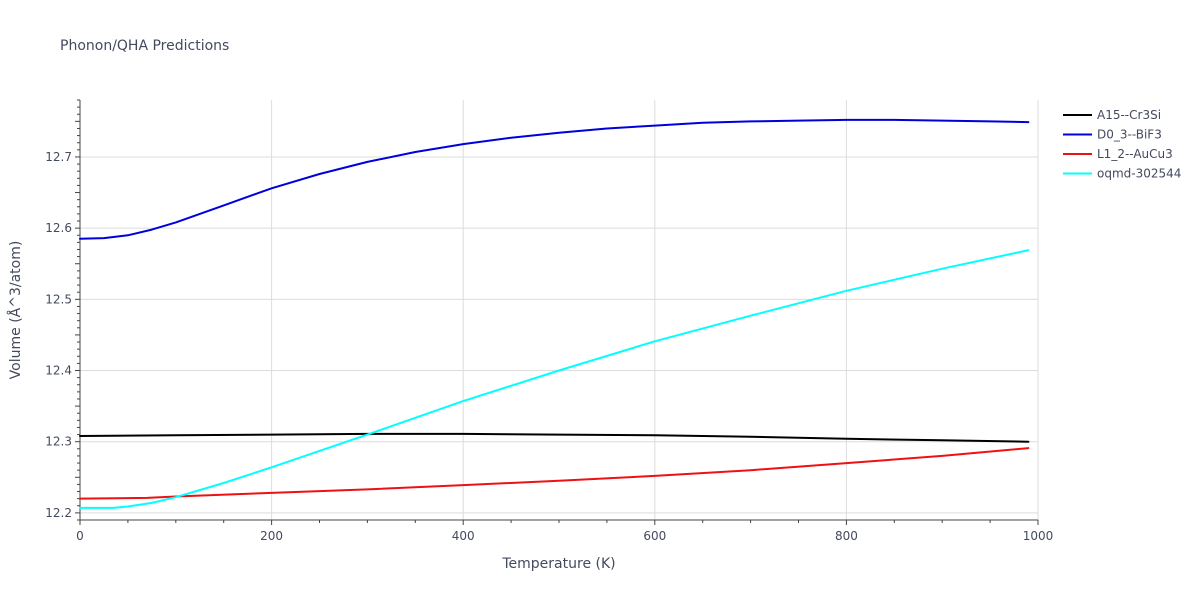 This screenshot has width=1200, height=600. What do you see at coordinates (1129, 135) in the screenshot?
I see `legend-label: D0_3--BiF3` at bounding box center [1129, 135].